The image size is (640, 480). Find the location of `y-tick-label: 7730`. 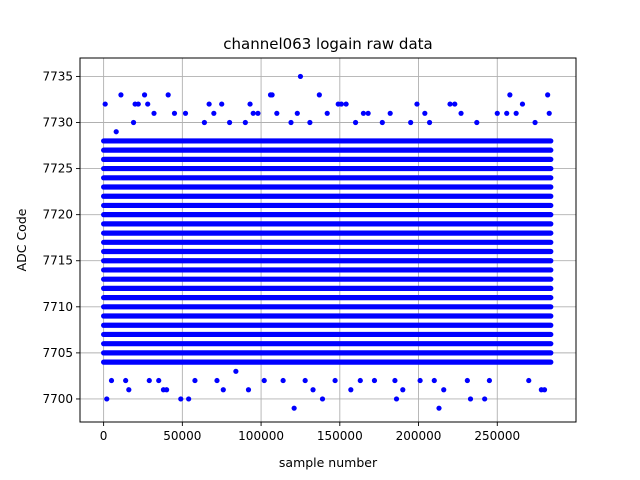

y-tick-label: 7730 is located at coordinates (57, 123).